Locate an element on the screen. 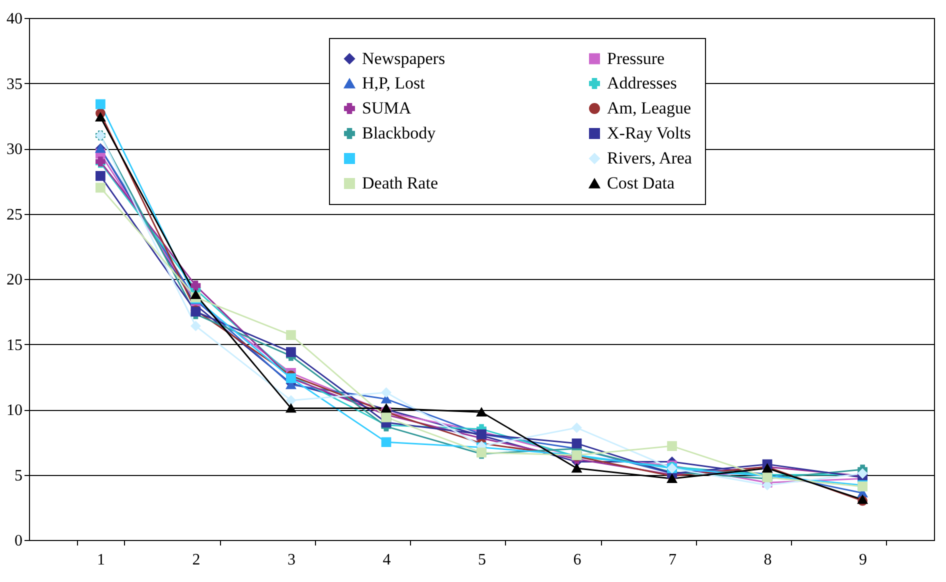  y-tick-label: 15 is located at coordinates (14, 345).